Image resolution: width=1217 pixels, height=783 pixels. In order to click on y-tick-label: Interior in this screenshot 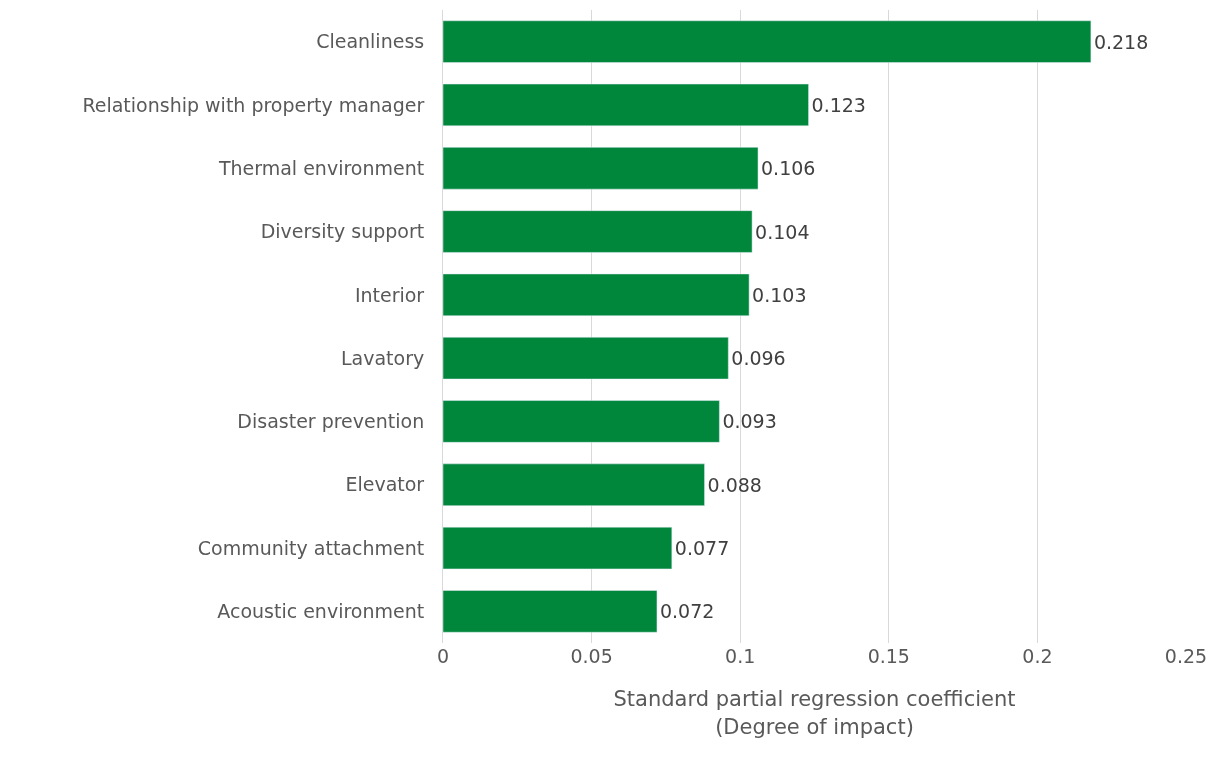, I will do `click(389, 294)`.